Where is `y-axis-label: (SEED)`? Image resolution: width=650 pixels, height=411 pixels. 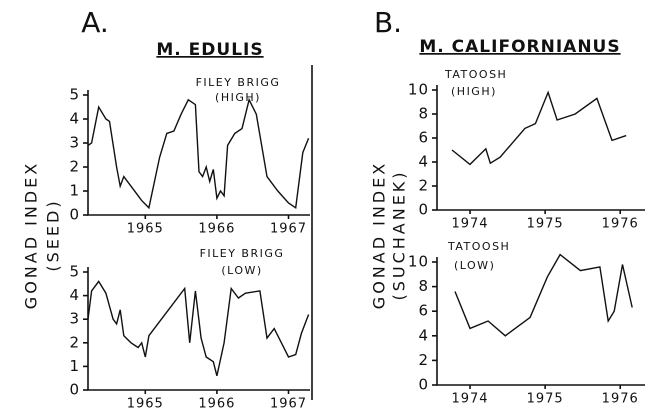 y-axis-label: (SEED) is located at coordinates (53, 234).